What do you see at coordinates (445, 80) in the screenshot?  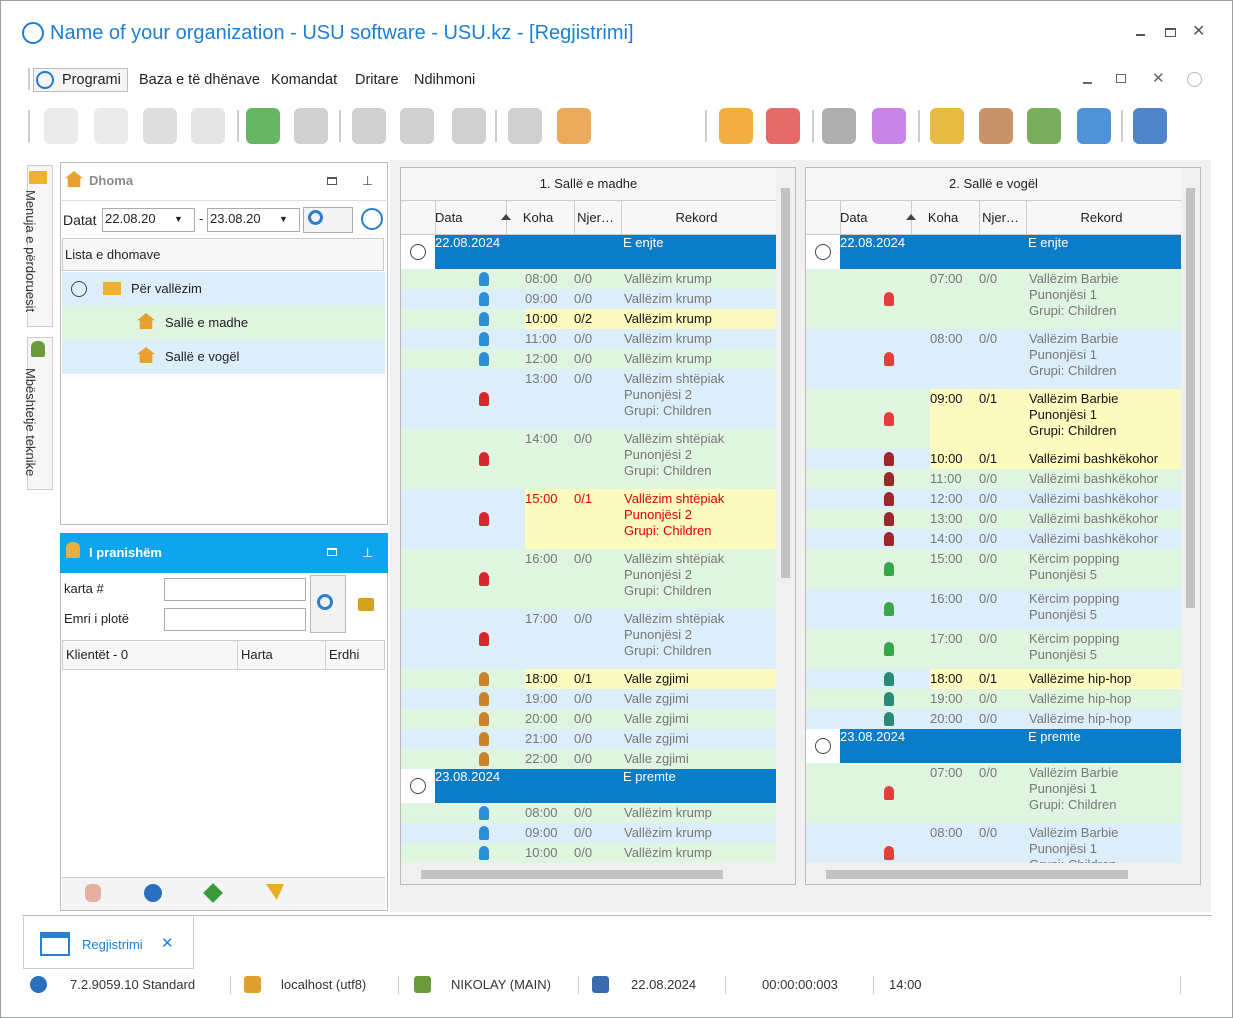 I see `menu-item: Ndihmoni` at bounding box center [445, 80].